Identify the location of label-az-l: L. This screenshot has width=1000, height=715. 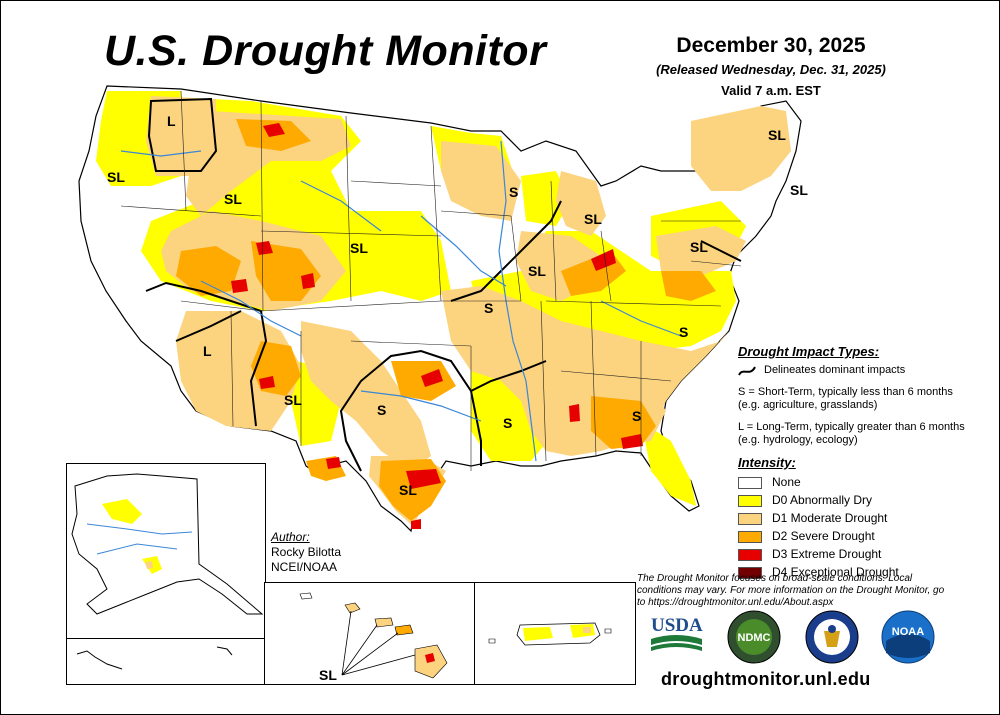
(207, 351).